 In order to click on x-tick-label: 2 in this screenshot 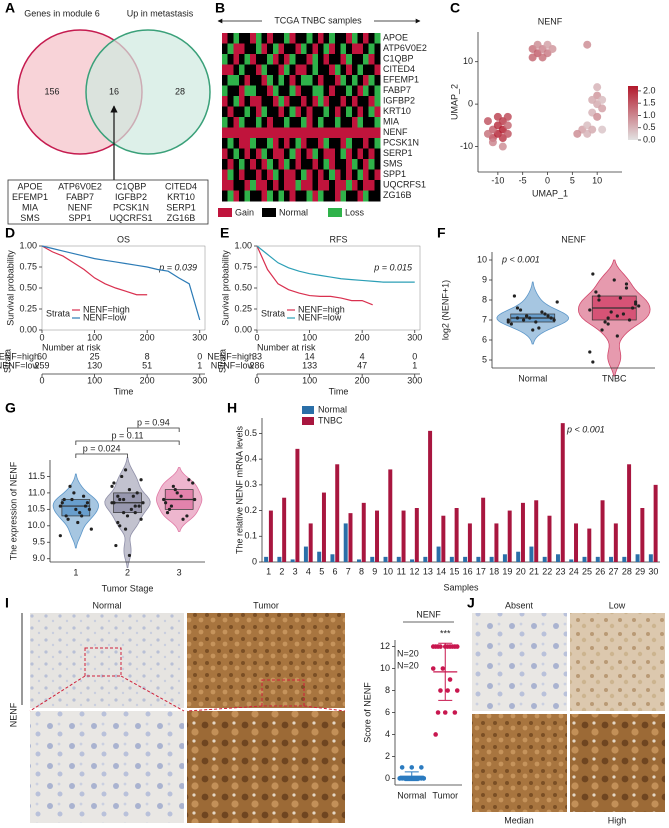, I will do `click(127, 572)`.